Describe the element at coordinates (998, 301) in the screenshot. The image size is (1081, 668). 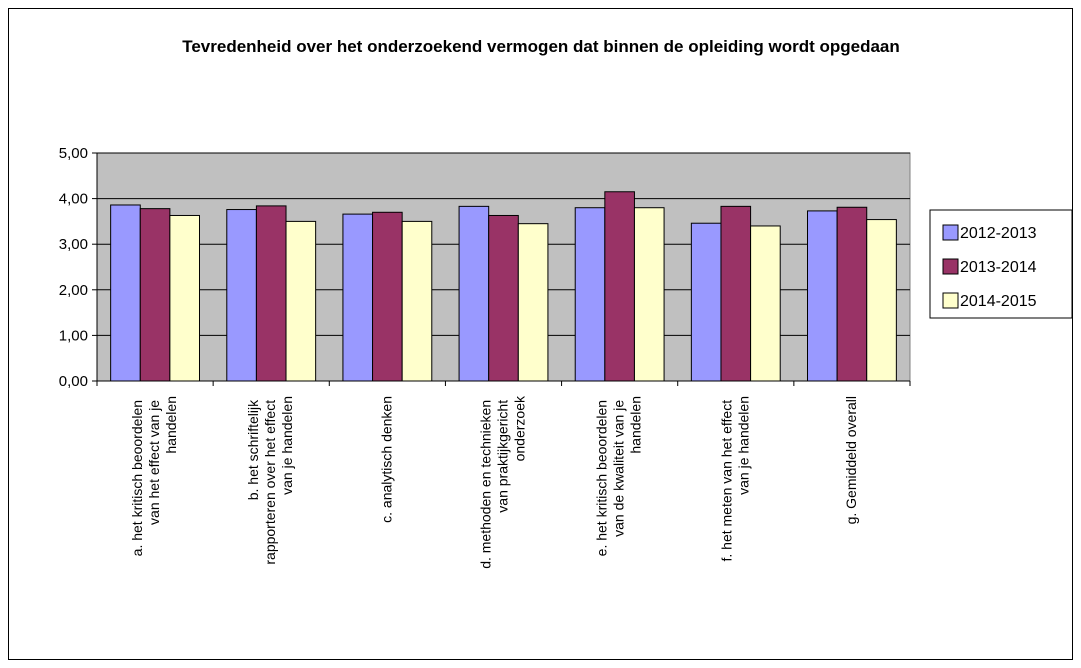
I see `legend-label: 2014-2015` at that location.